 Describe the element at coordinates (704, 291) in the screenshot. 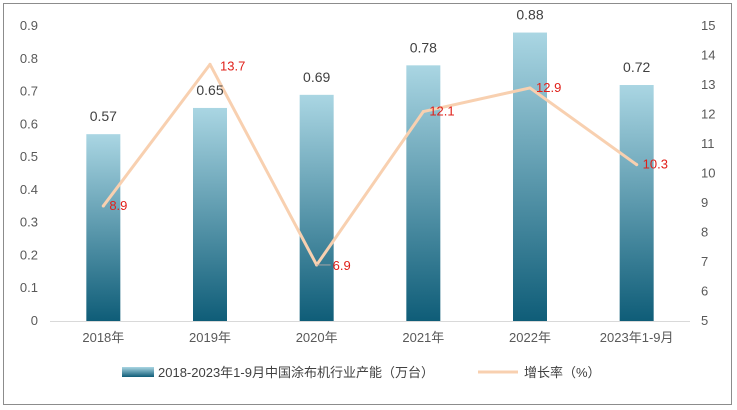

I see `y-right-tick-label: 6` at that location.